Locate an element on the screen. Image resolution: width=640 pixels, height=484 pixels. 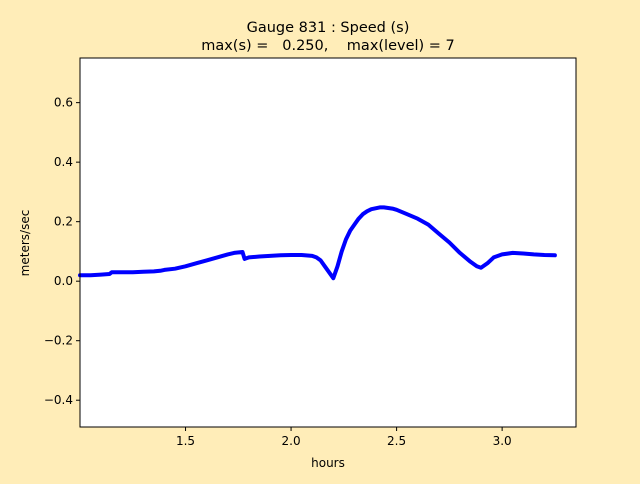
x-tick-label: 3.0 is located at coordinates (502, 441).